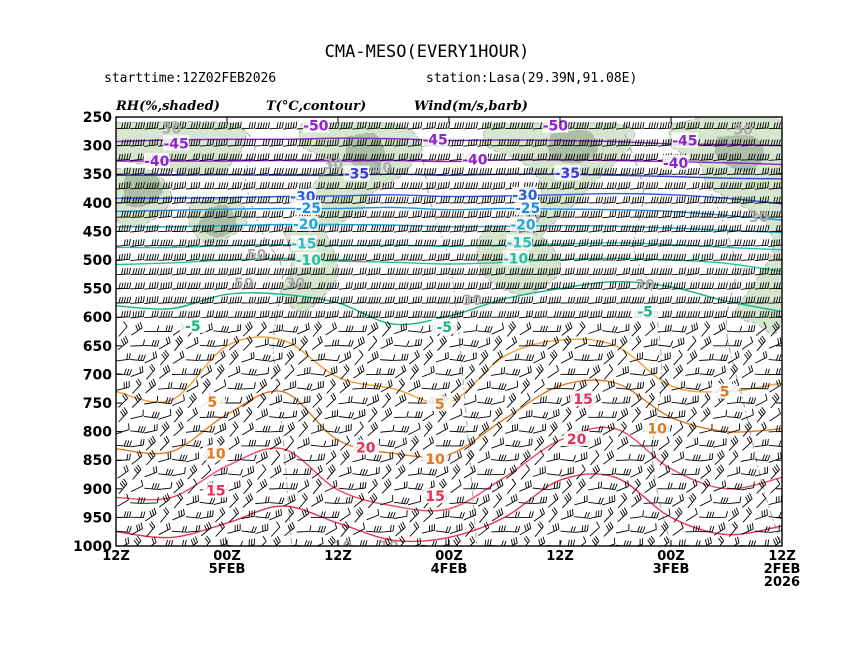 The height and width of the screenshot is (664, 860). I want to click on temperature-contour-label: 10, so click(435, 460).